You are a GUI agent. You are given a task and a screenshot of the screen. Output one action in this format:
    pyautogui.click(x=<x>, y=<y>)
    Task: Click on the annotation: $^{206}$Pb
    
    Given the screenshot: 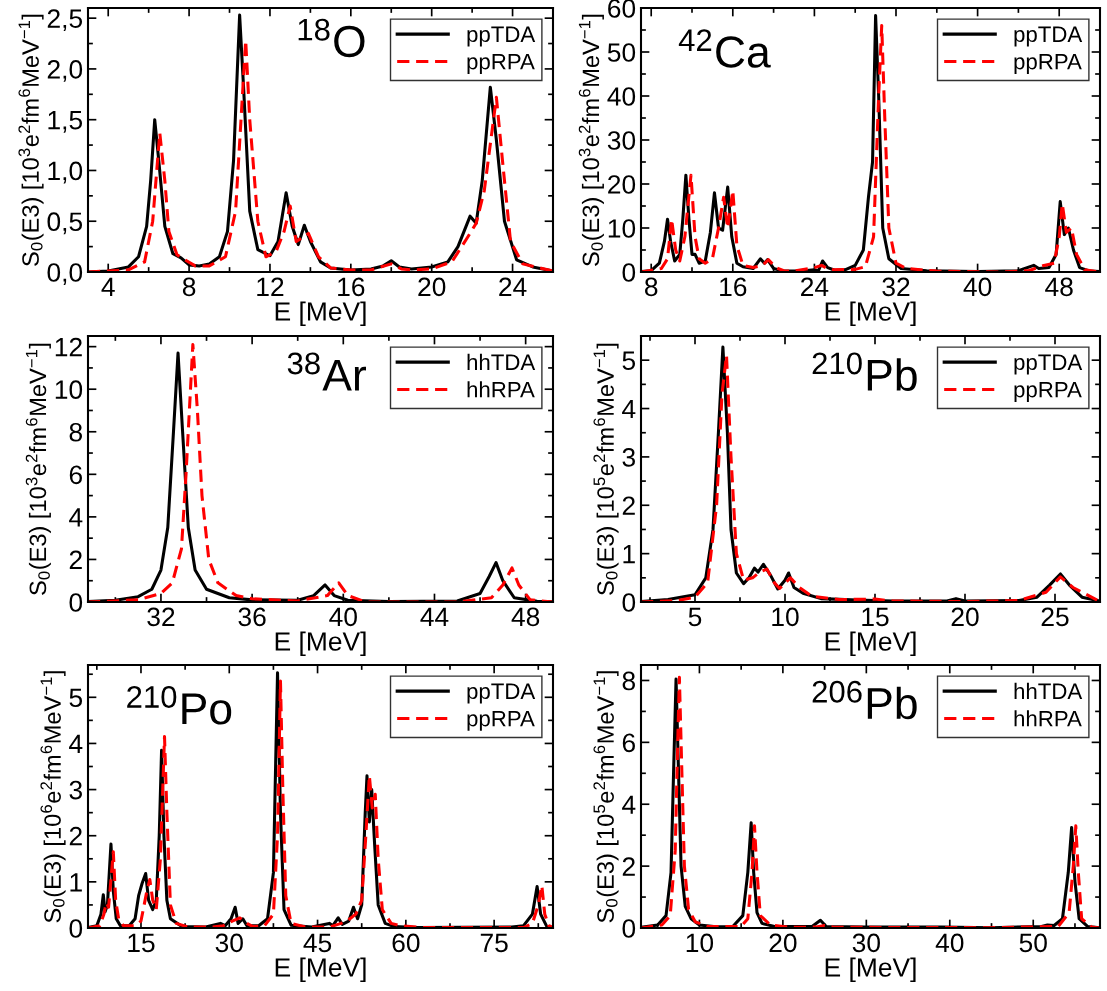 What is the action you would take?
    pyautogui.click(x=864, y=700)
    